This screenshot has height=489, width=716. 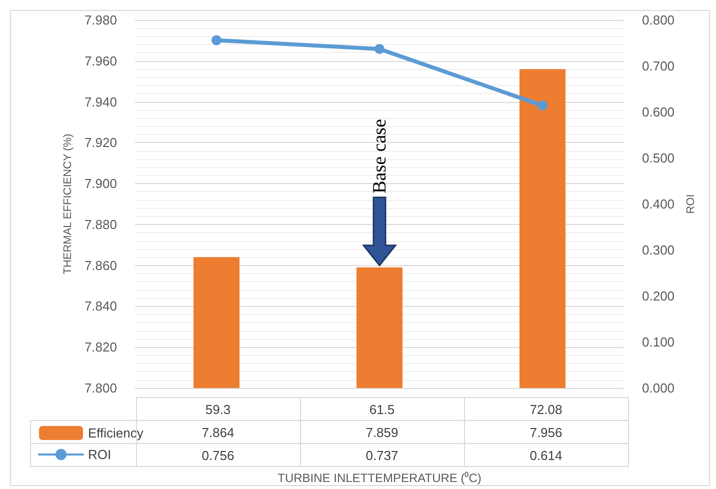 What do you see at coordinates (100, 102) in the screenshot?
I see `y-tick-label: 7.940` at bounding box center [100, 102].